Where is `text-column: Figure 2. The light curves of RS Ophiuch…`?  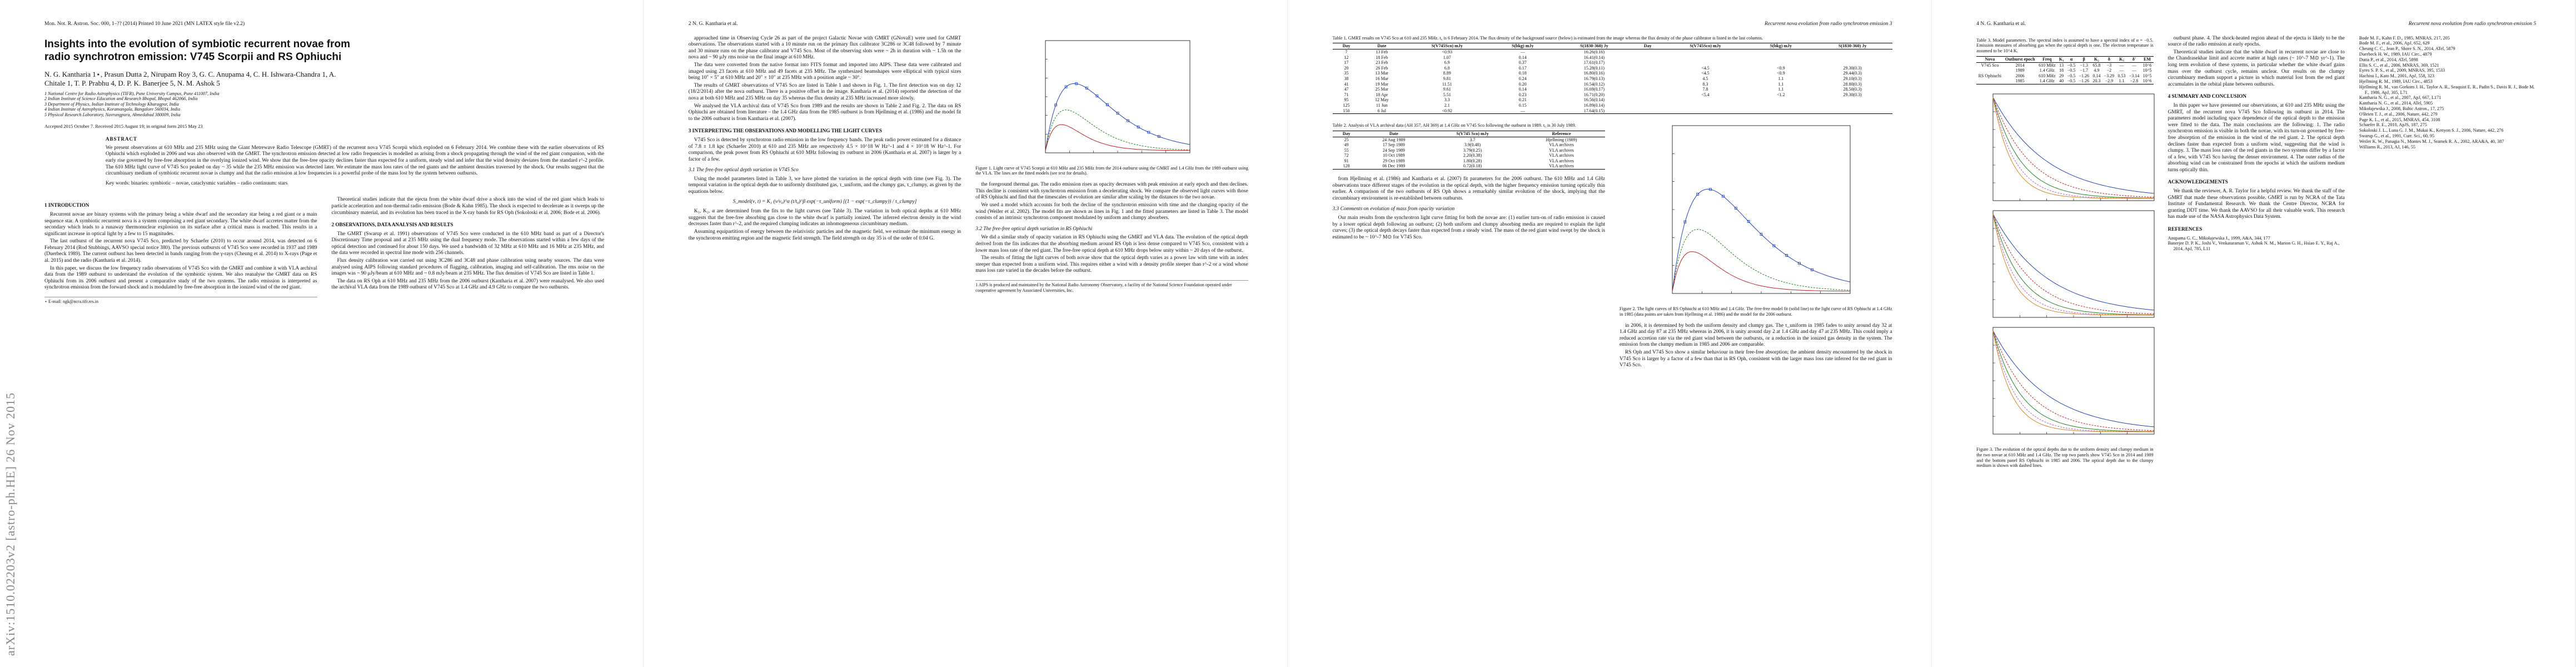
text-column: Figure 2. The light curves of RS Ophiuch… is located at coordinates (1756, 245).